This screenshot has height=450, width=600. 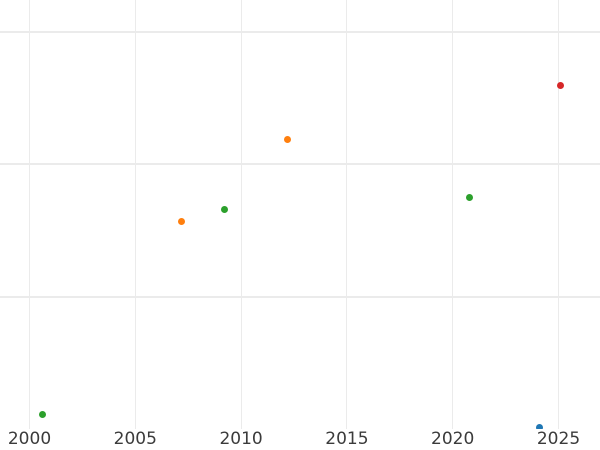 I want to click on x-tick-label: 2005, so click(x=135, y=439).